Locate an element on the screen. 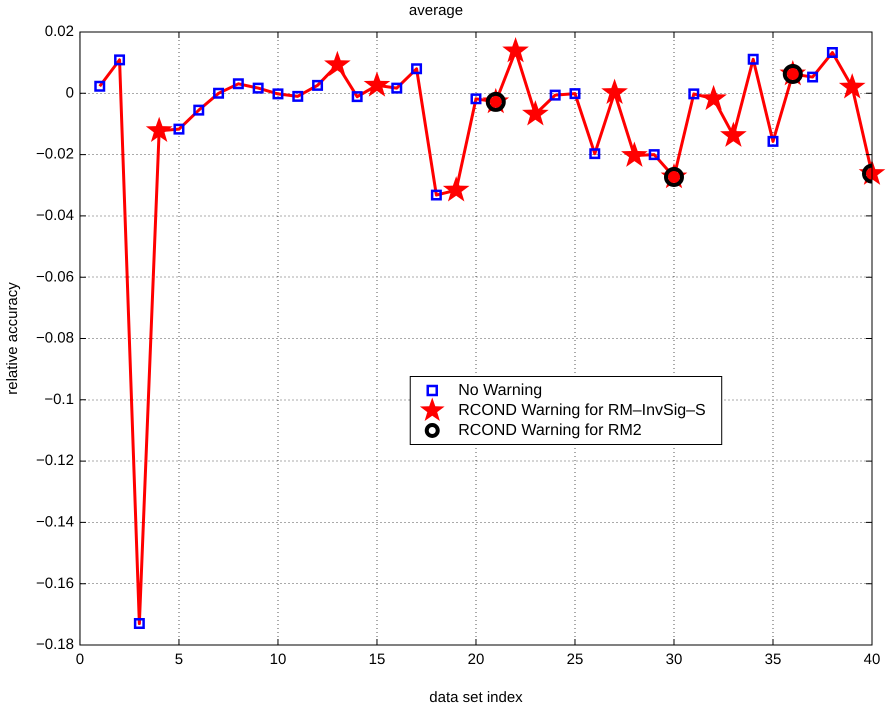  x-tick-label: 40 is located at coordinates (872, 659).